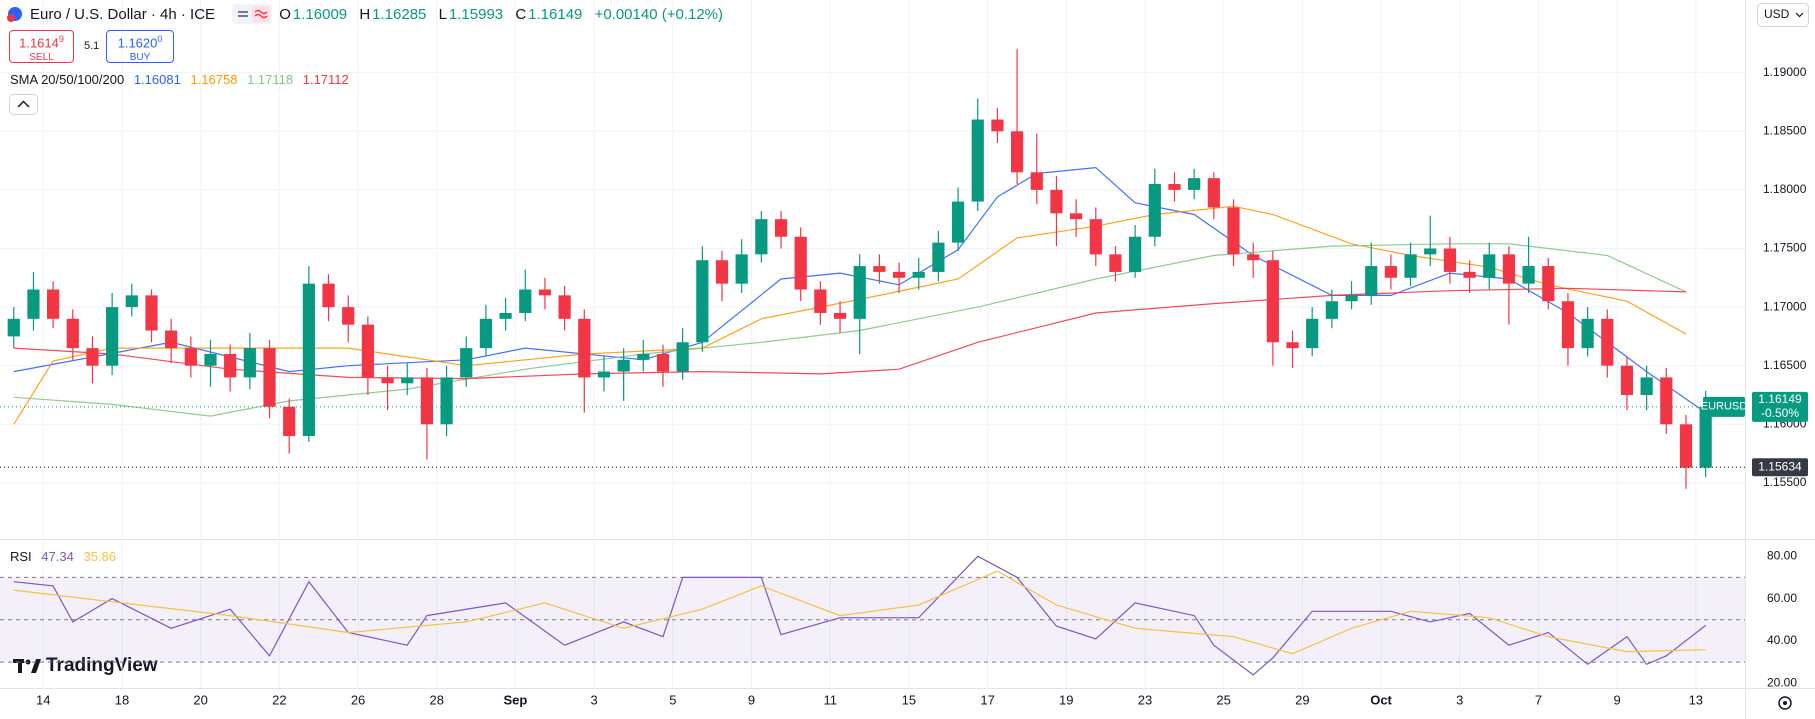 The height and width of the screenshot is (719, 1815). I want to click on prev-close-tag: 1.15634, so click(1780, 466).